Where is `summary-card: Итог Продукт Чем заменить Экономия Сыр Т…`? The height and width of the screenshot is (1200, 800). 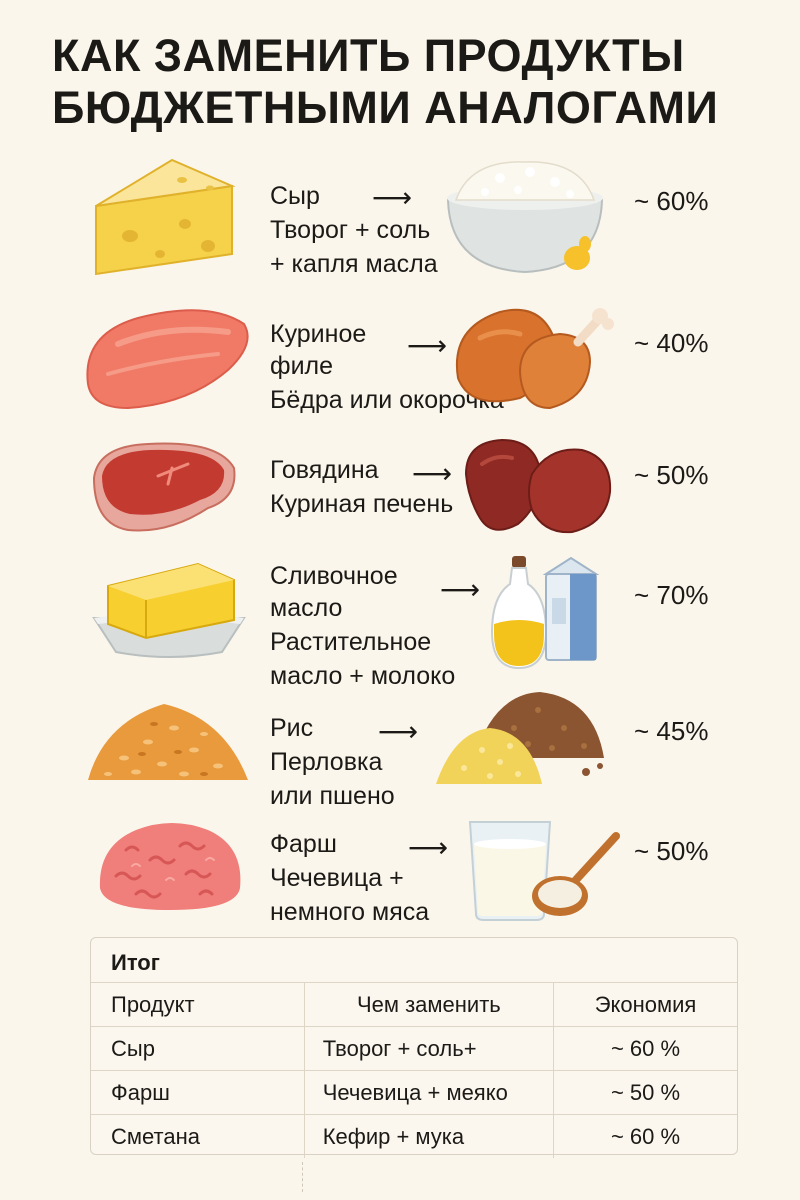
summary-card: Итог Продукт Чем заменить Экономия Сыр Т… is located at coordinates (414, 1047).